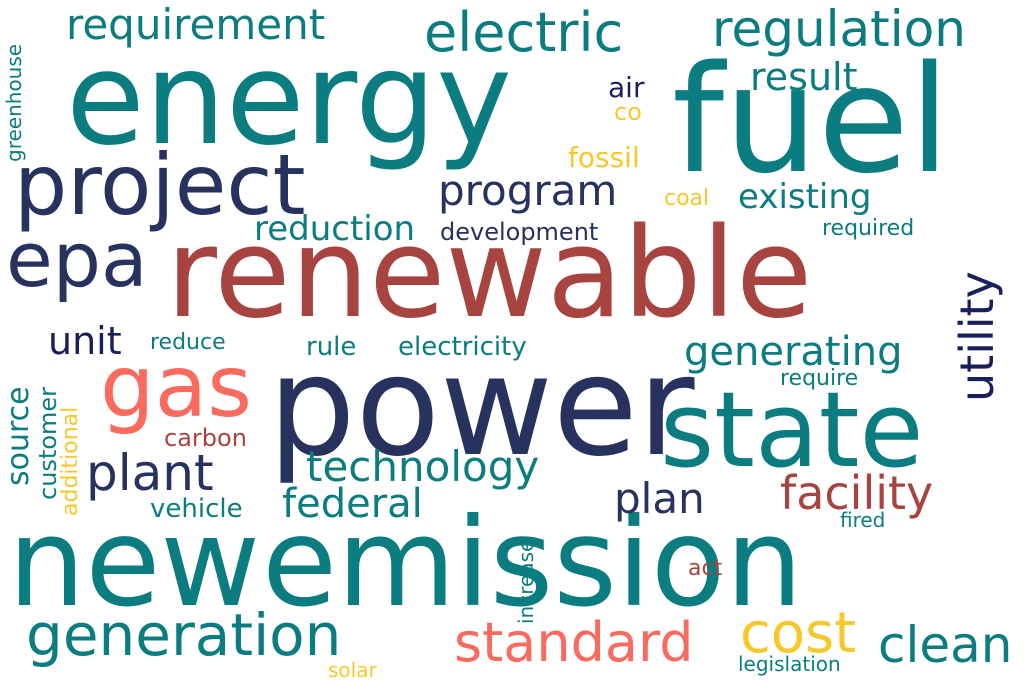 This screenshot has height=682, width=1024. Describe the element at coordinates (160, 185) in the screenshot. I see `word-project: project` at that location.